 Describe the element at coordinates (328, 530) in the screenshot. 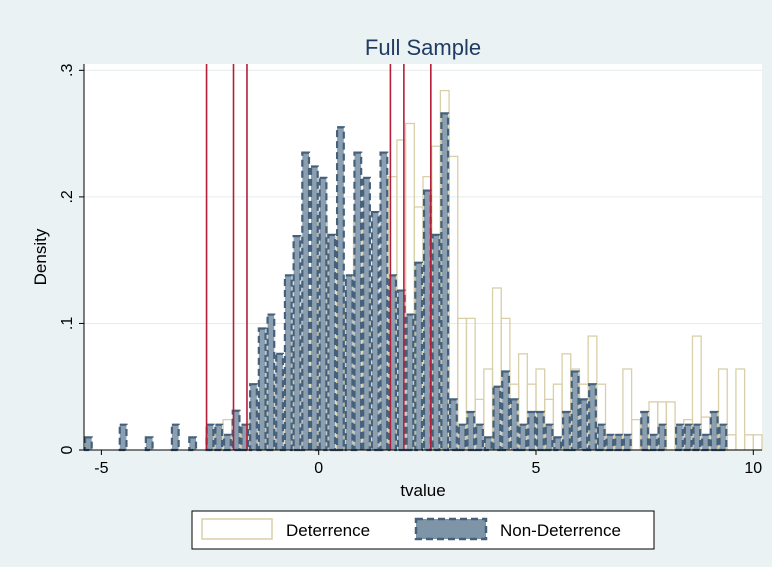

I see `legend-label-deterrence: Deterrence` at that location.